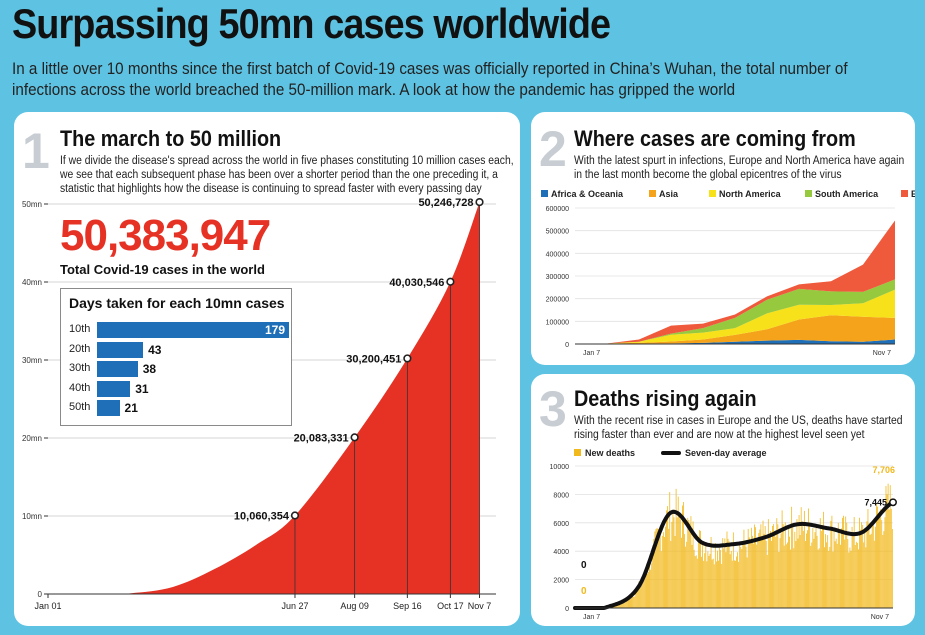 This screenshot has width=925, height=635. What do you see at coordinates (80, 407) in the screenshot?
I see `days-row-label: 50th` at bounding box center [80, 407].